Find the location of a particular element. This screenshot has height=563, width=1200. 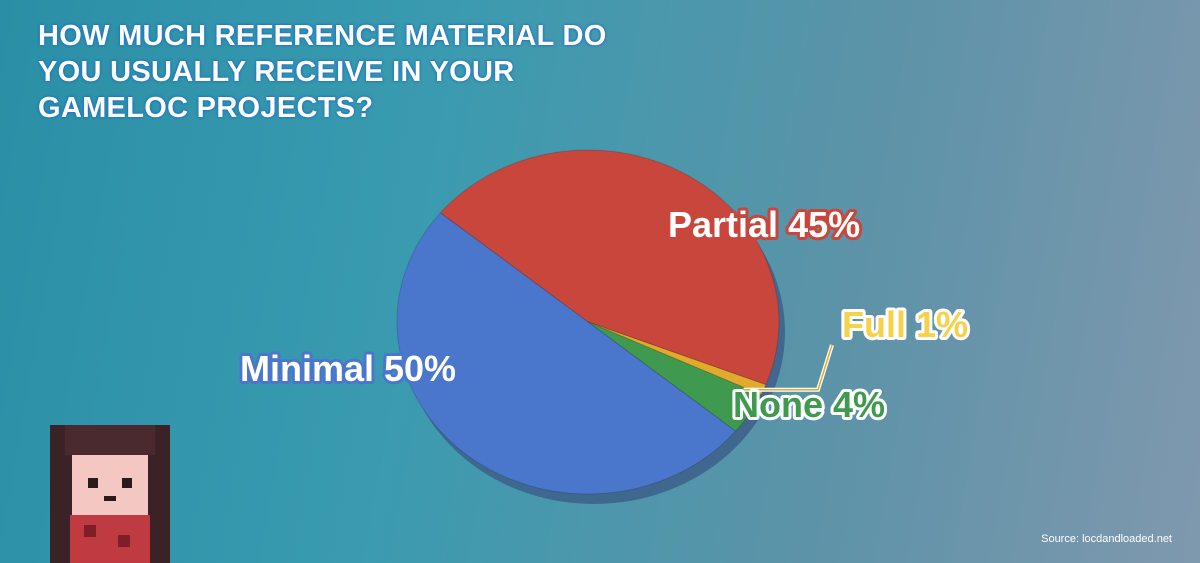

slice-value: 1% is located at coordinates (942, 324).